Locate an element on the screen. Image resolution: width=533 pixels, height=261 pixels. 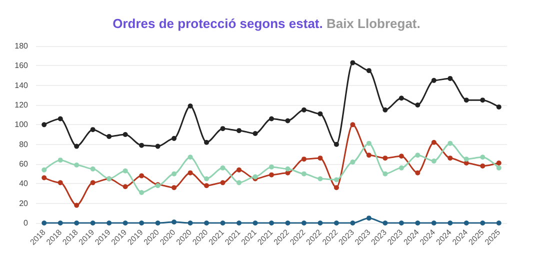
y-tick-label: 0 is located at coordinates (26, 223).